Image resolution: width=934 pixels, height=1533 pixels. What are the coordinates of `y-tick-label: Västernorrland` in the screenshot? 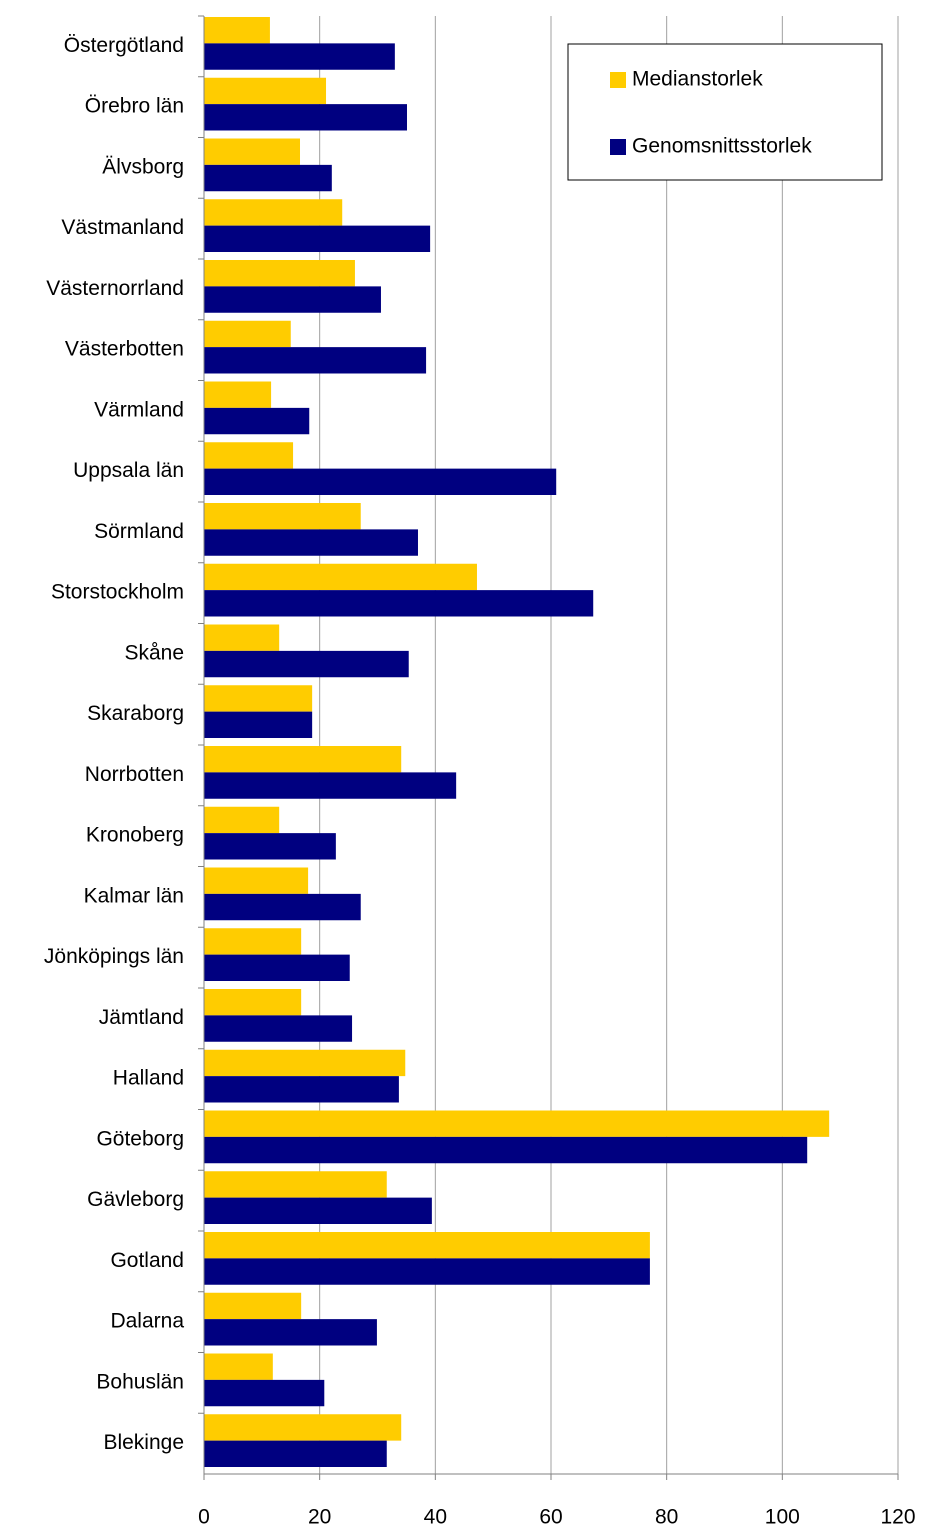 It's located at (115, 288).